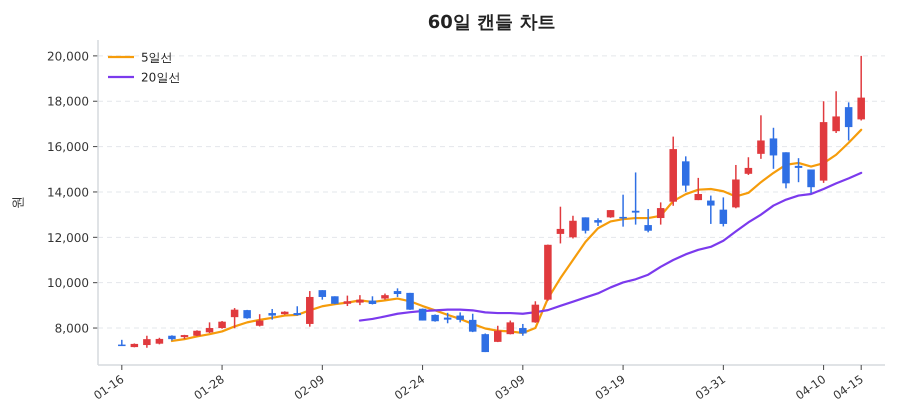 This screenshot has height=420, width=900. Describe the element at coordinates (71, 329) in the screenshot. I see `y-tick-label: 8,000` at that location.